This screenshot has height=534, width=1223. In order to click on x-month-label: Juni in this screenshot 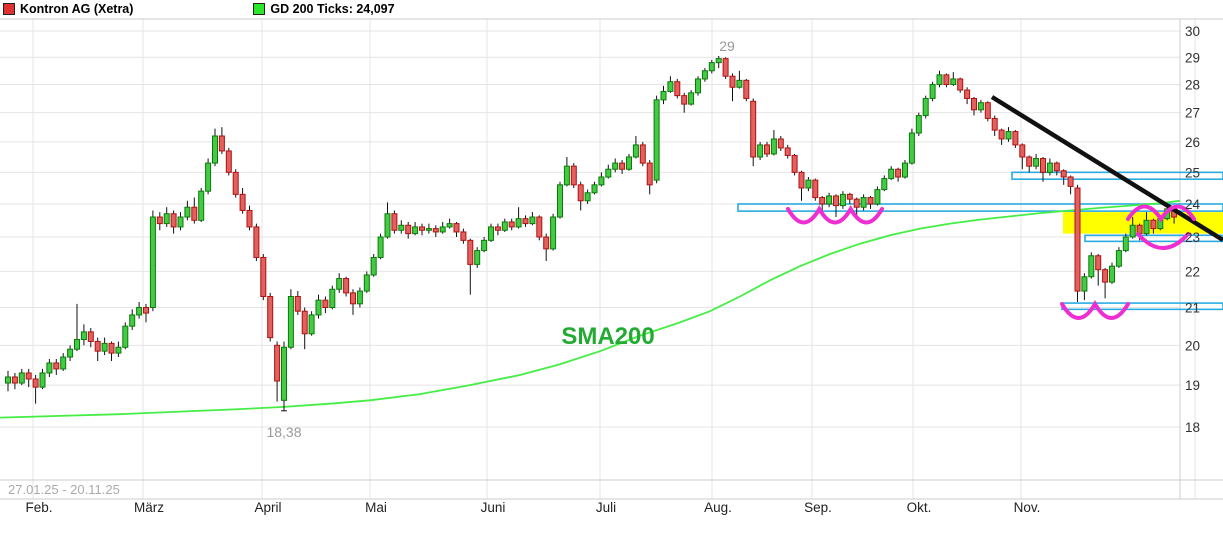, I will do `click(493, 507)`.